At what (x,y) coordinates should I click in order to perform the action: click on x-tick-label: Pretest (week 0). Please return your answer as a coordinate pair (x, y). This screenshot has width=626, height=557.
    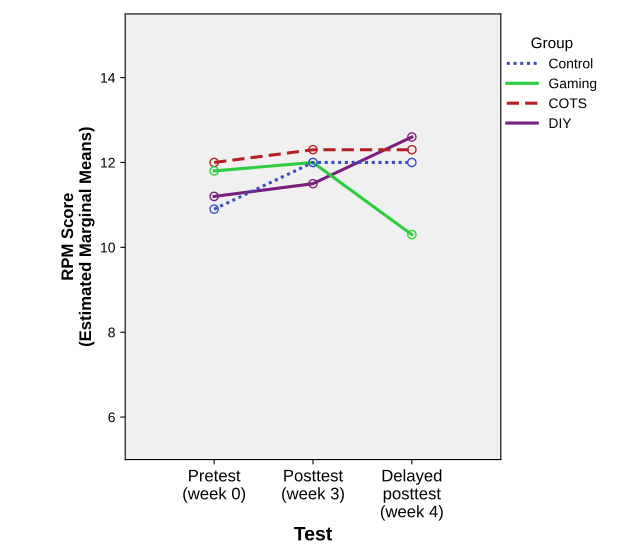
    Looking at the image, I should click on (214, 486).